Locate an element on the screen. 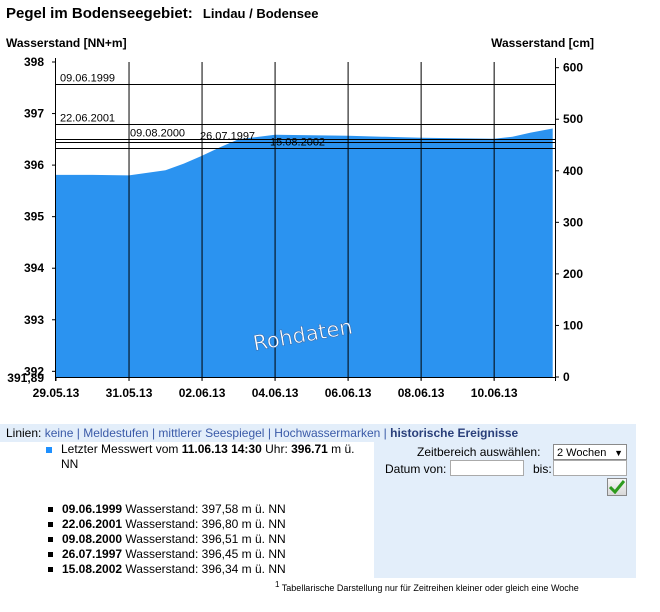  left-tick-label: 395 is located at coordinates (34, 217).